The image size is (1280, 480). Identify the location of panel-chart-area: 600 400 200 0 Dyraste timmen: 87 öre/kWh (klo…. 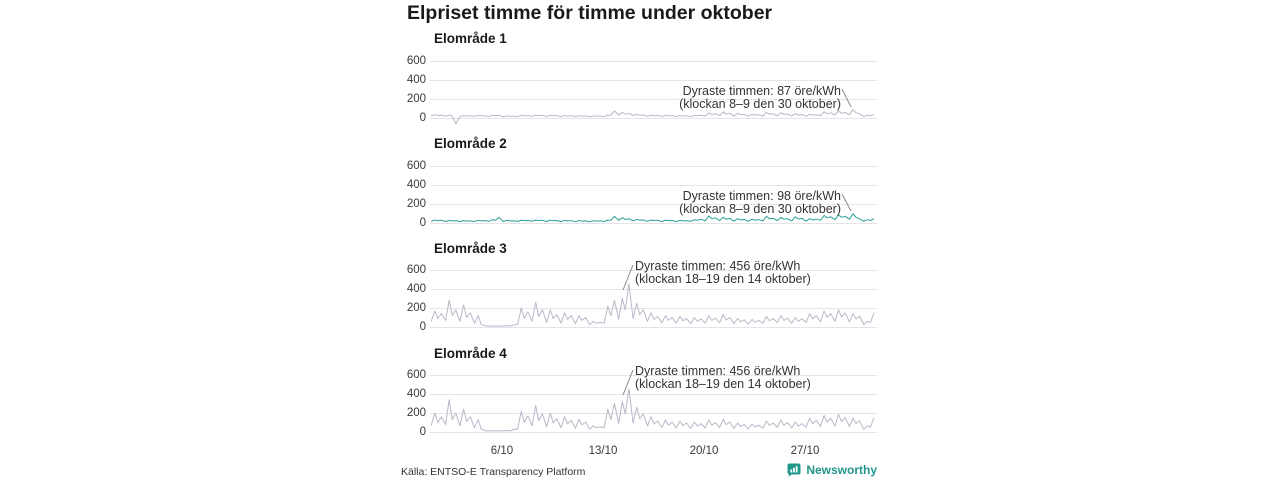
(640, 90).